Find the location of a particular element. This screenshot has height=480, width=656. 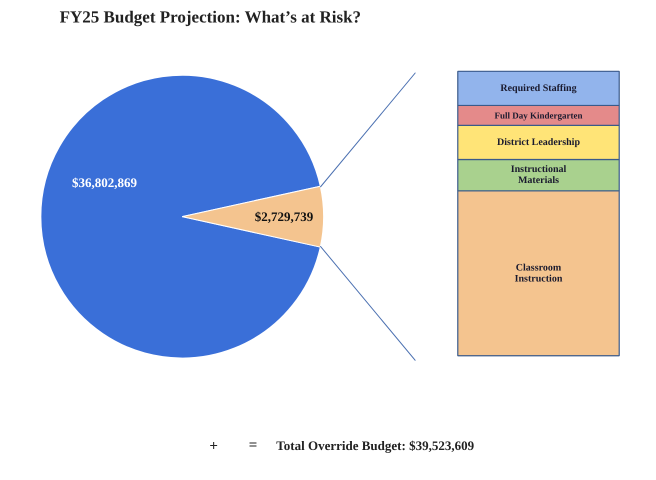

series-label: Classroom Instruction is located at coordinates (538, 273).